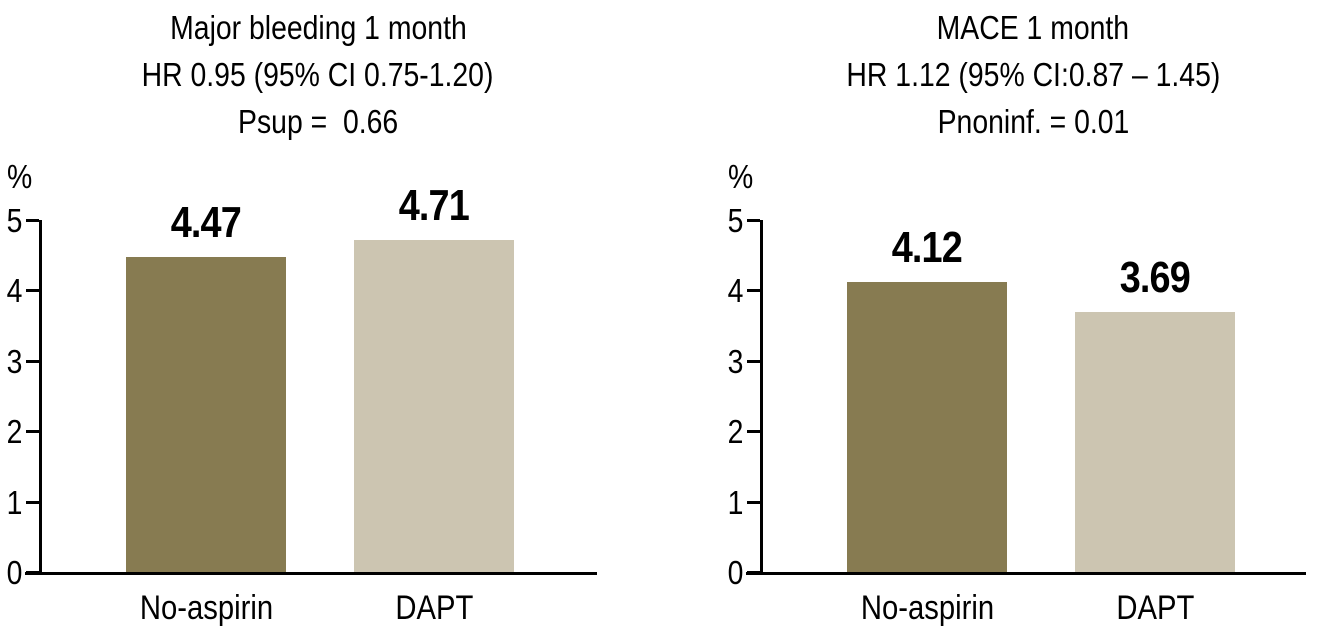 This screenshot has width=1318, height=641. What do you see at coordinates (318, 121) in the screenshot?
I see `chart-p-value-line: Psup = 0.66` at bounding box center [318, 121].